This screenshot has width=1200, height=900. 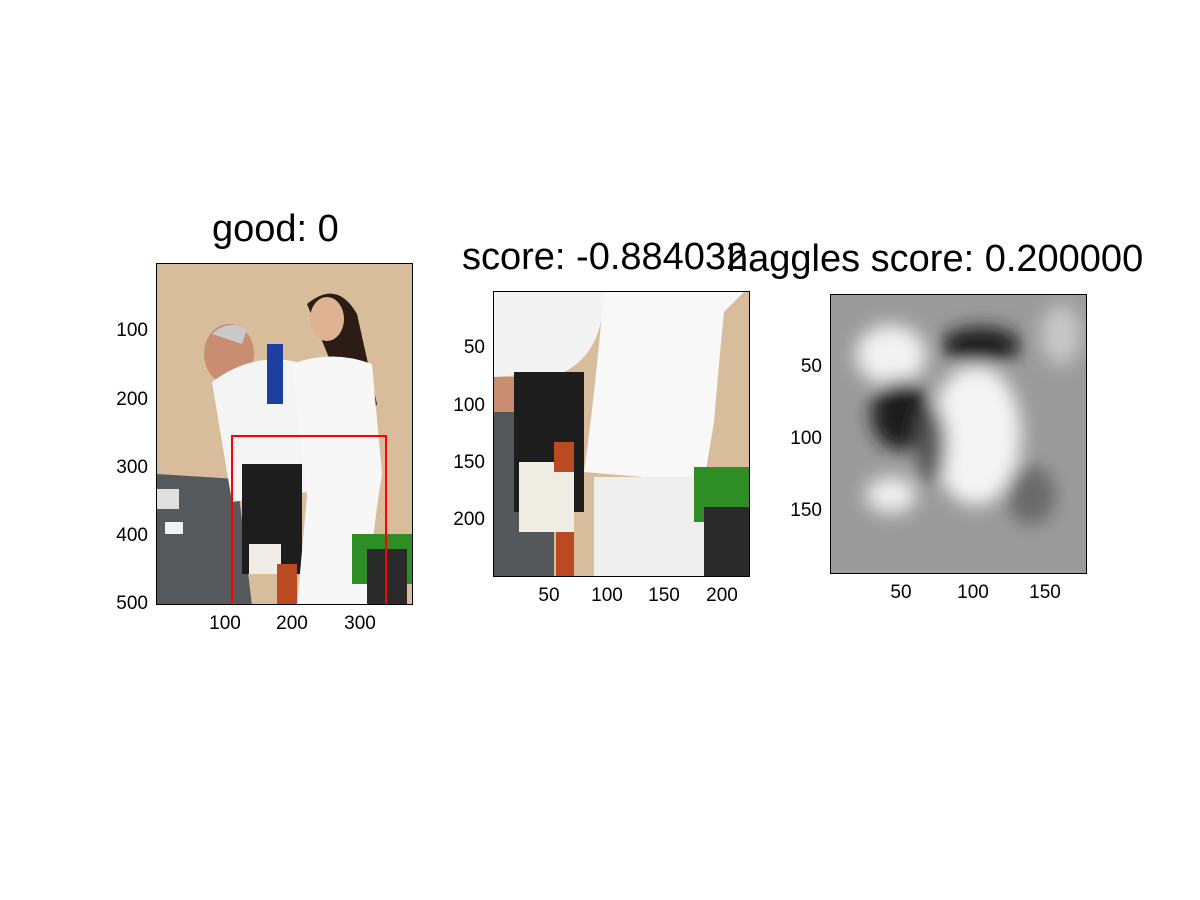 I want to click on panel2-image, so click(x=621, y=434).